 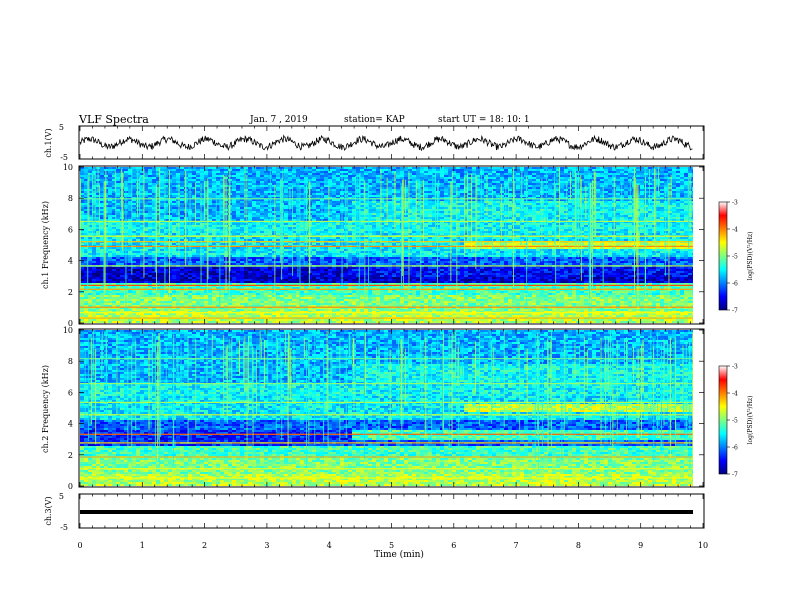 I want to click on x-tick-label-0: 0, so click(x=79, y=545).